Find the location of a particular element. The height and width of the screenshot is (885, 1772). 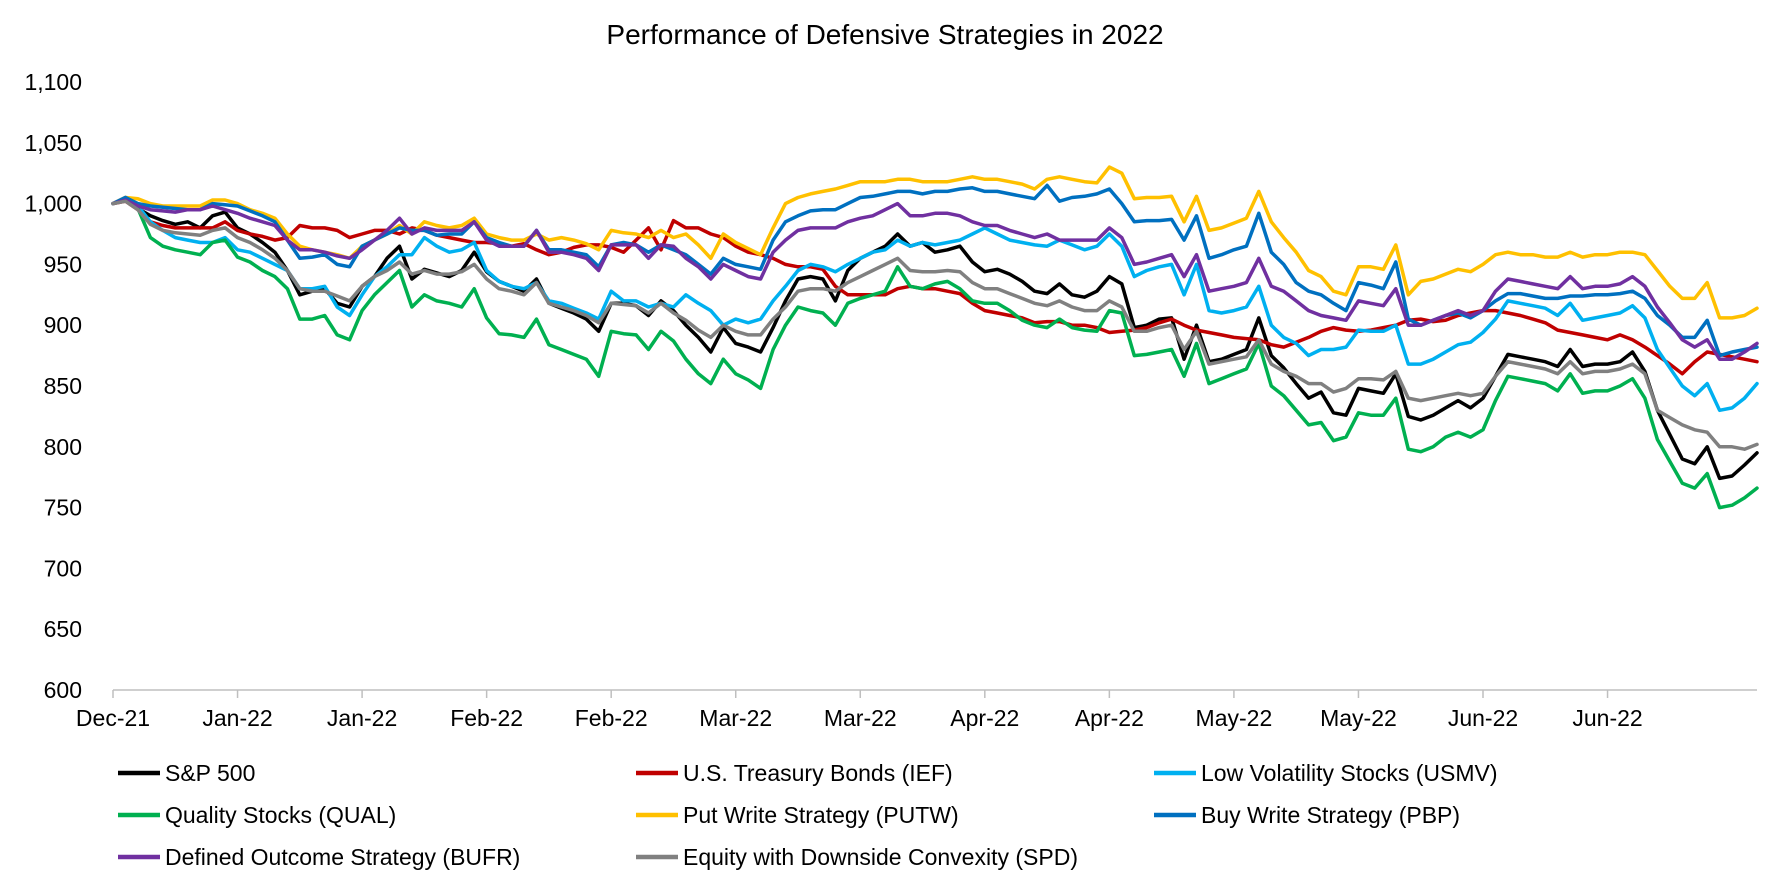

legend-label: Put Write Strategy (PUTW) is located at coordinates (821, 815).